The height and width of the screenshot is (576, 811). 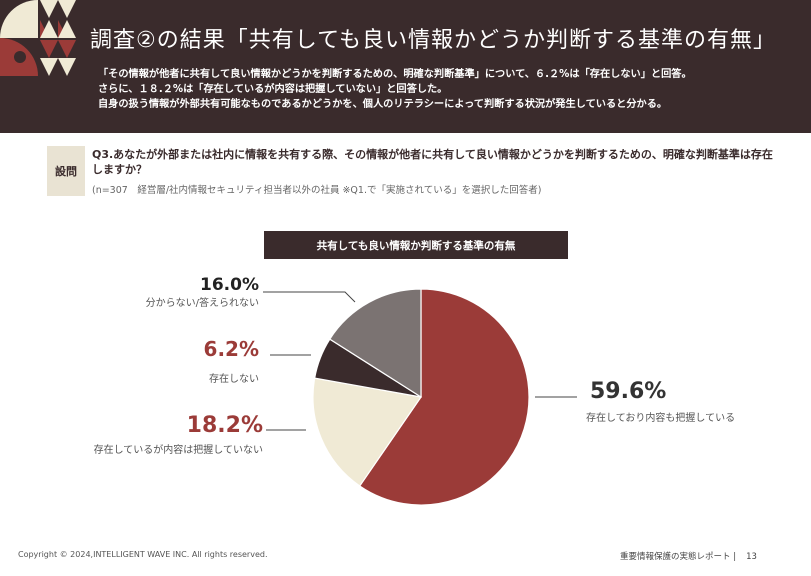 What do you see at coordinates (416, 245) in the screenshot?
I see `chart-title: 共有しても良い情報か判断する基準の有無` at bounding box center [416, 245].